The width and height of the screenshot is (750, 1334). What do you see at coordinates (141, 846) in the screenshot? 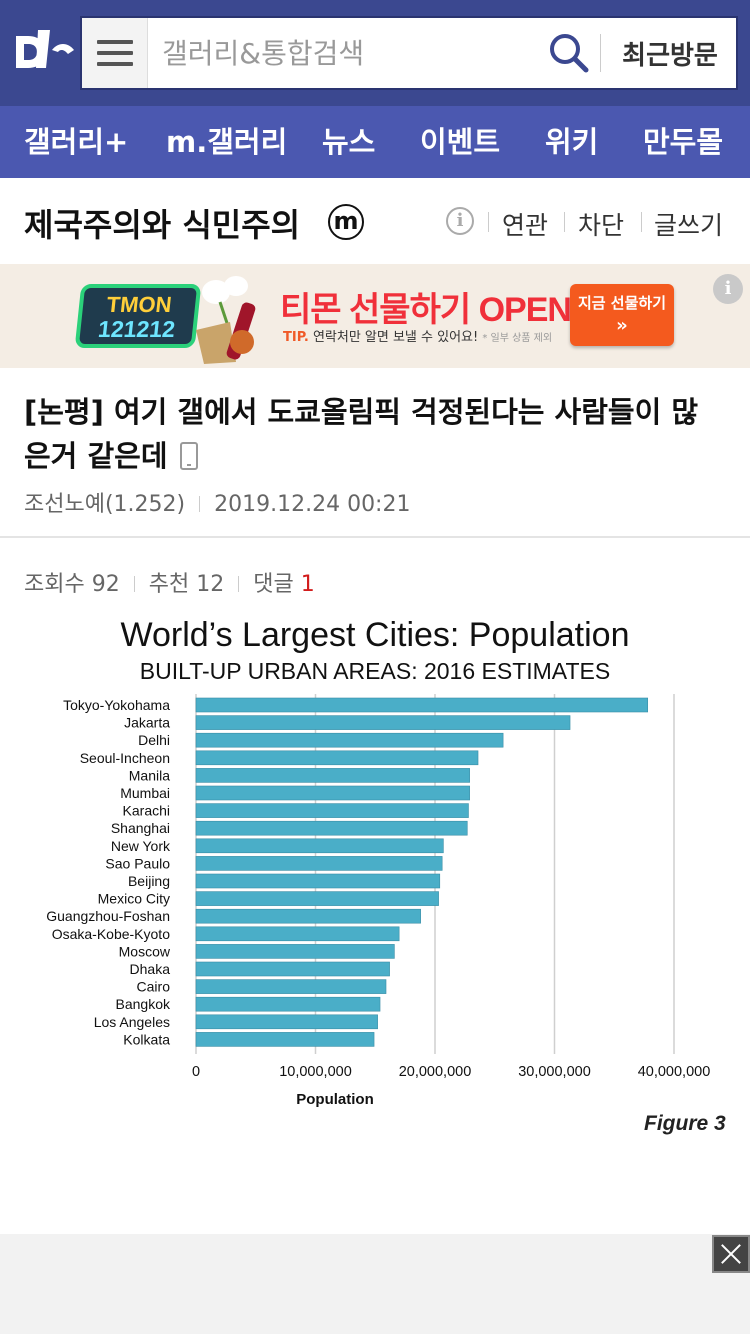
I see `category-label: New York` at bounding box center [141, 846].